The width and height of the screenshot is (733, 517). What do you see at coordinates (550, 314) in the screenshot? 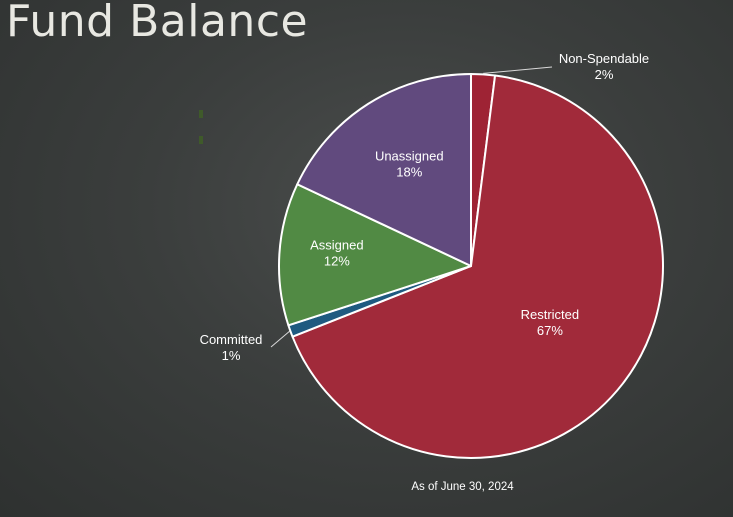
I see `slice-label-restricted: Restricted` at bounding box center [550, 314].